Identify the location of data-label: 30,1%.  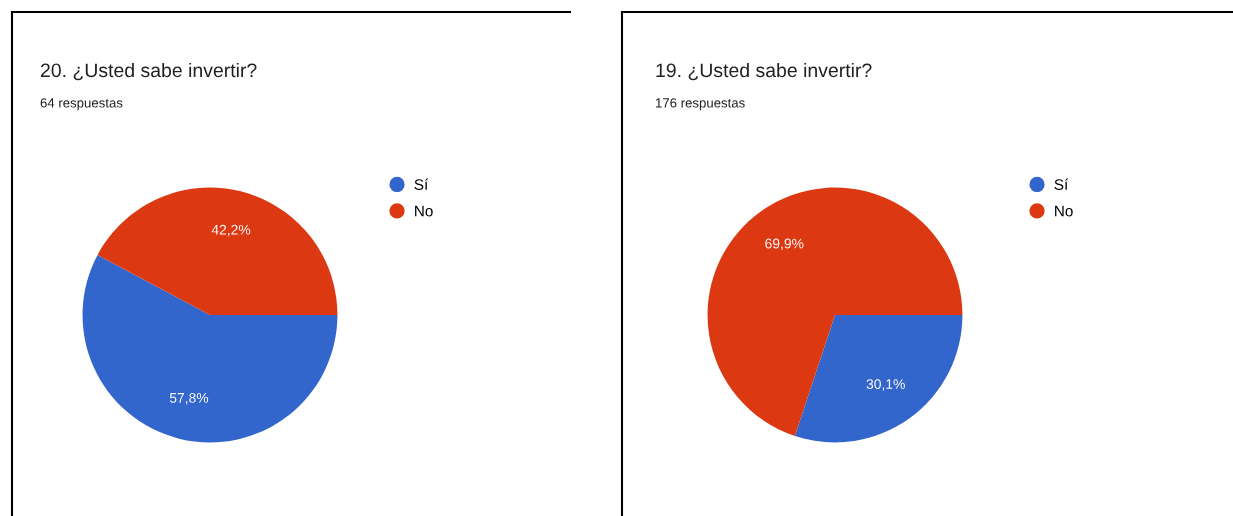
(885, 385).